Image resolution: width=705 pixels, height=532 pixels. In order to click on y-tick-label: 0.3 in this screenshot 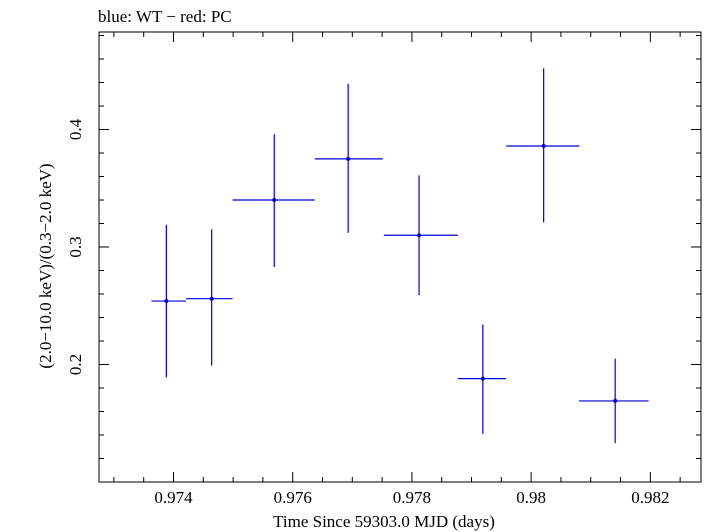, I will do `click(75, 246)`.